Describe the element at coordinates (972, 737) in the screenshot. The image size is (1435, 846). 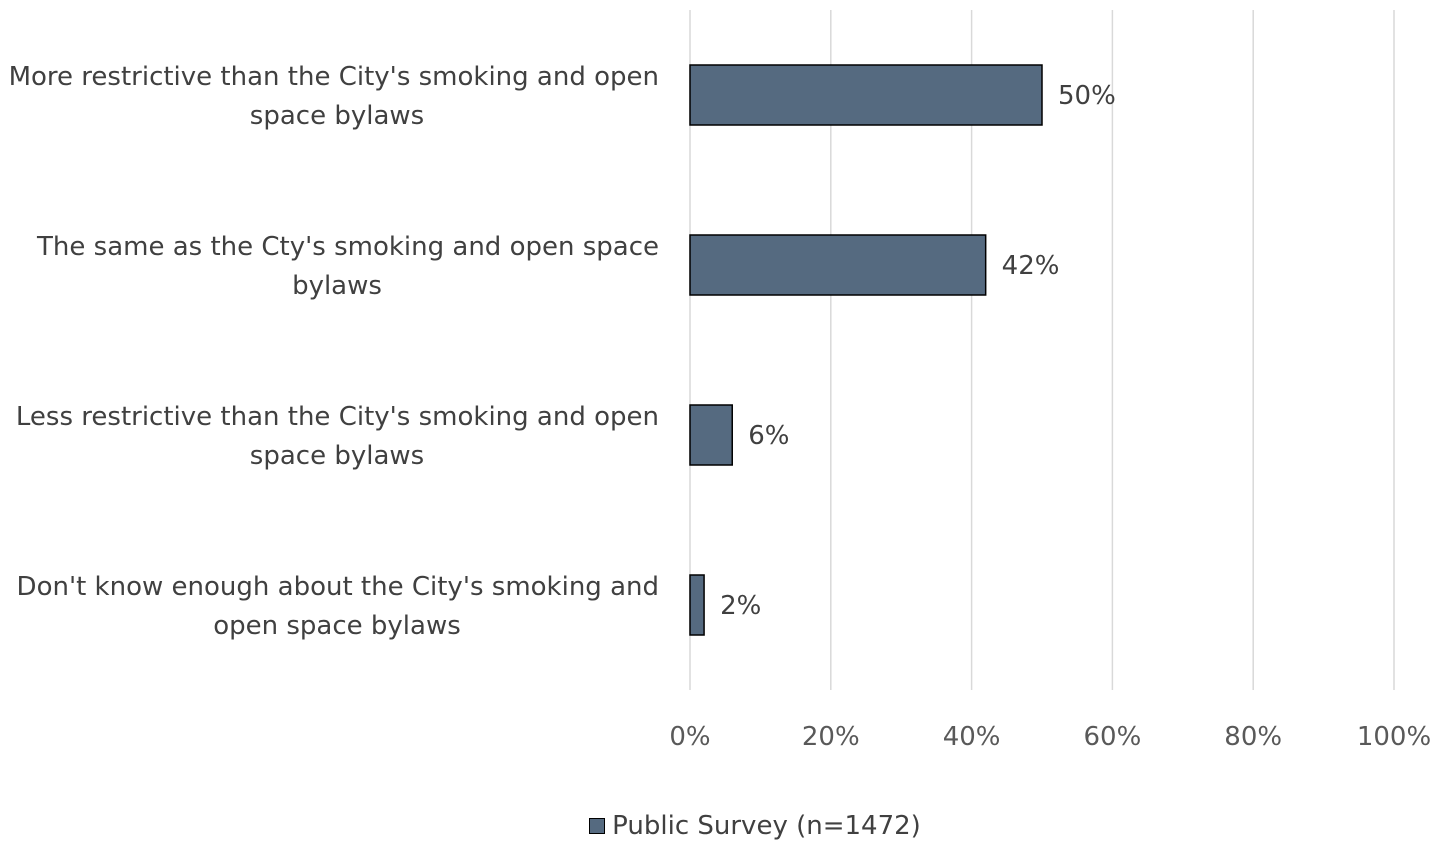
I see `x-tick-label: 40%` at that location.